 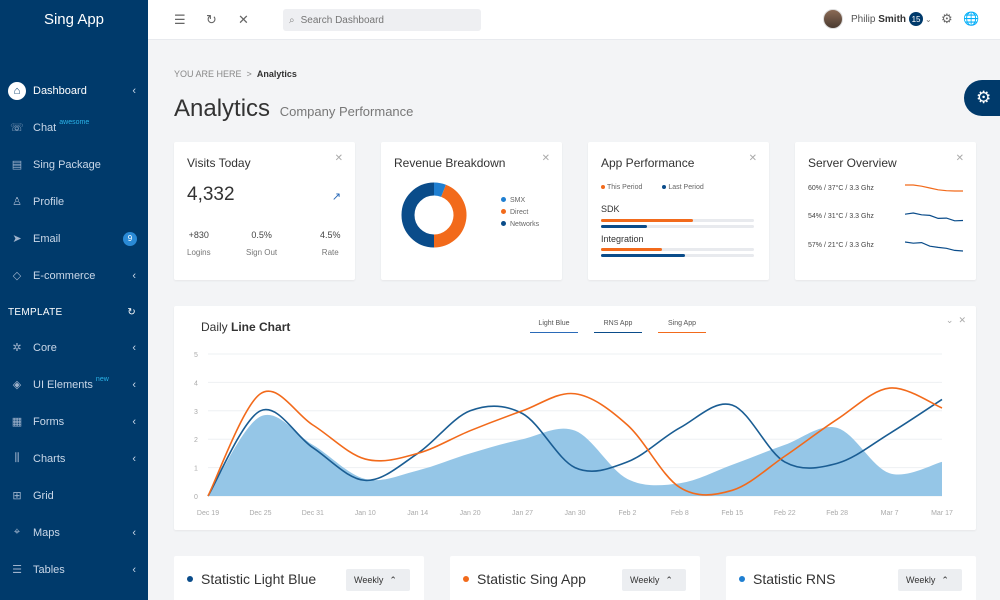 What do you see at coordinates (17, 570) in the screenshot?
I see `table-icon: ☰` at bounding box center [17, 570].